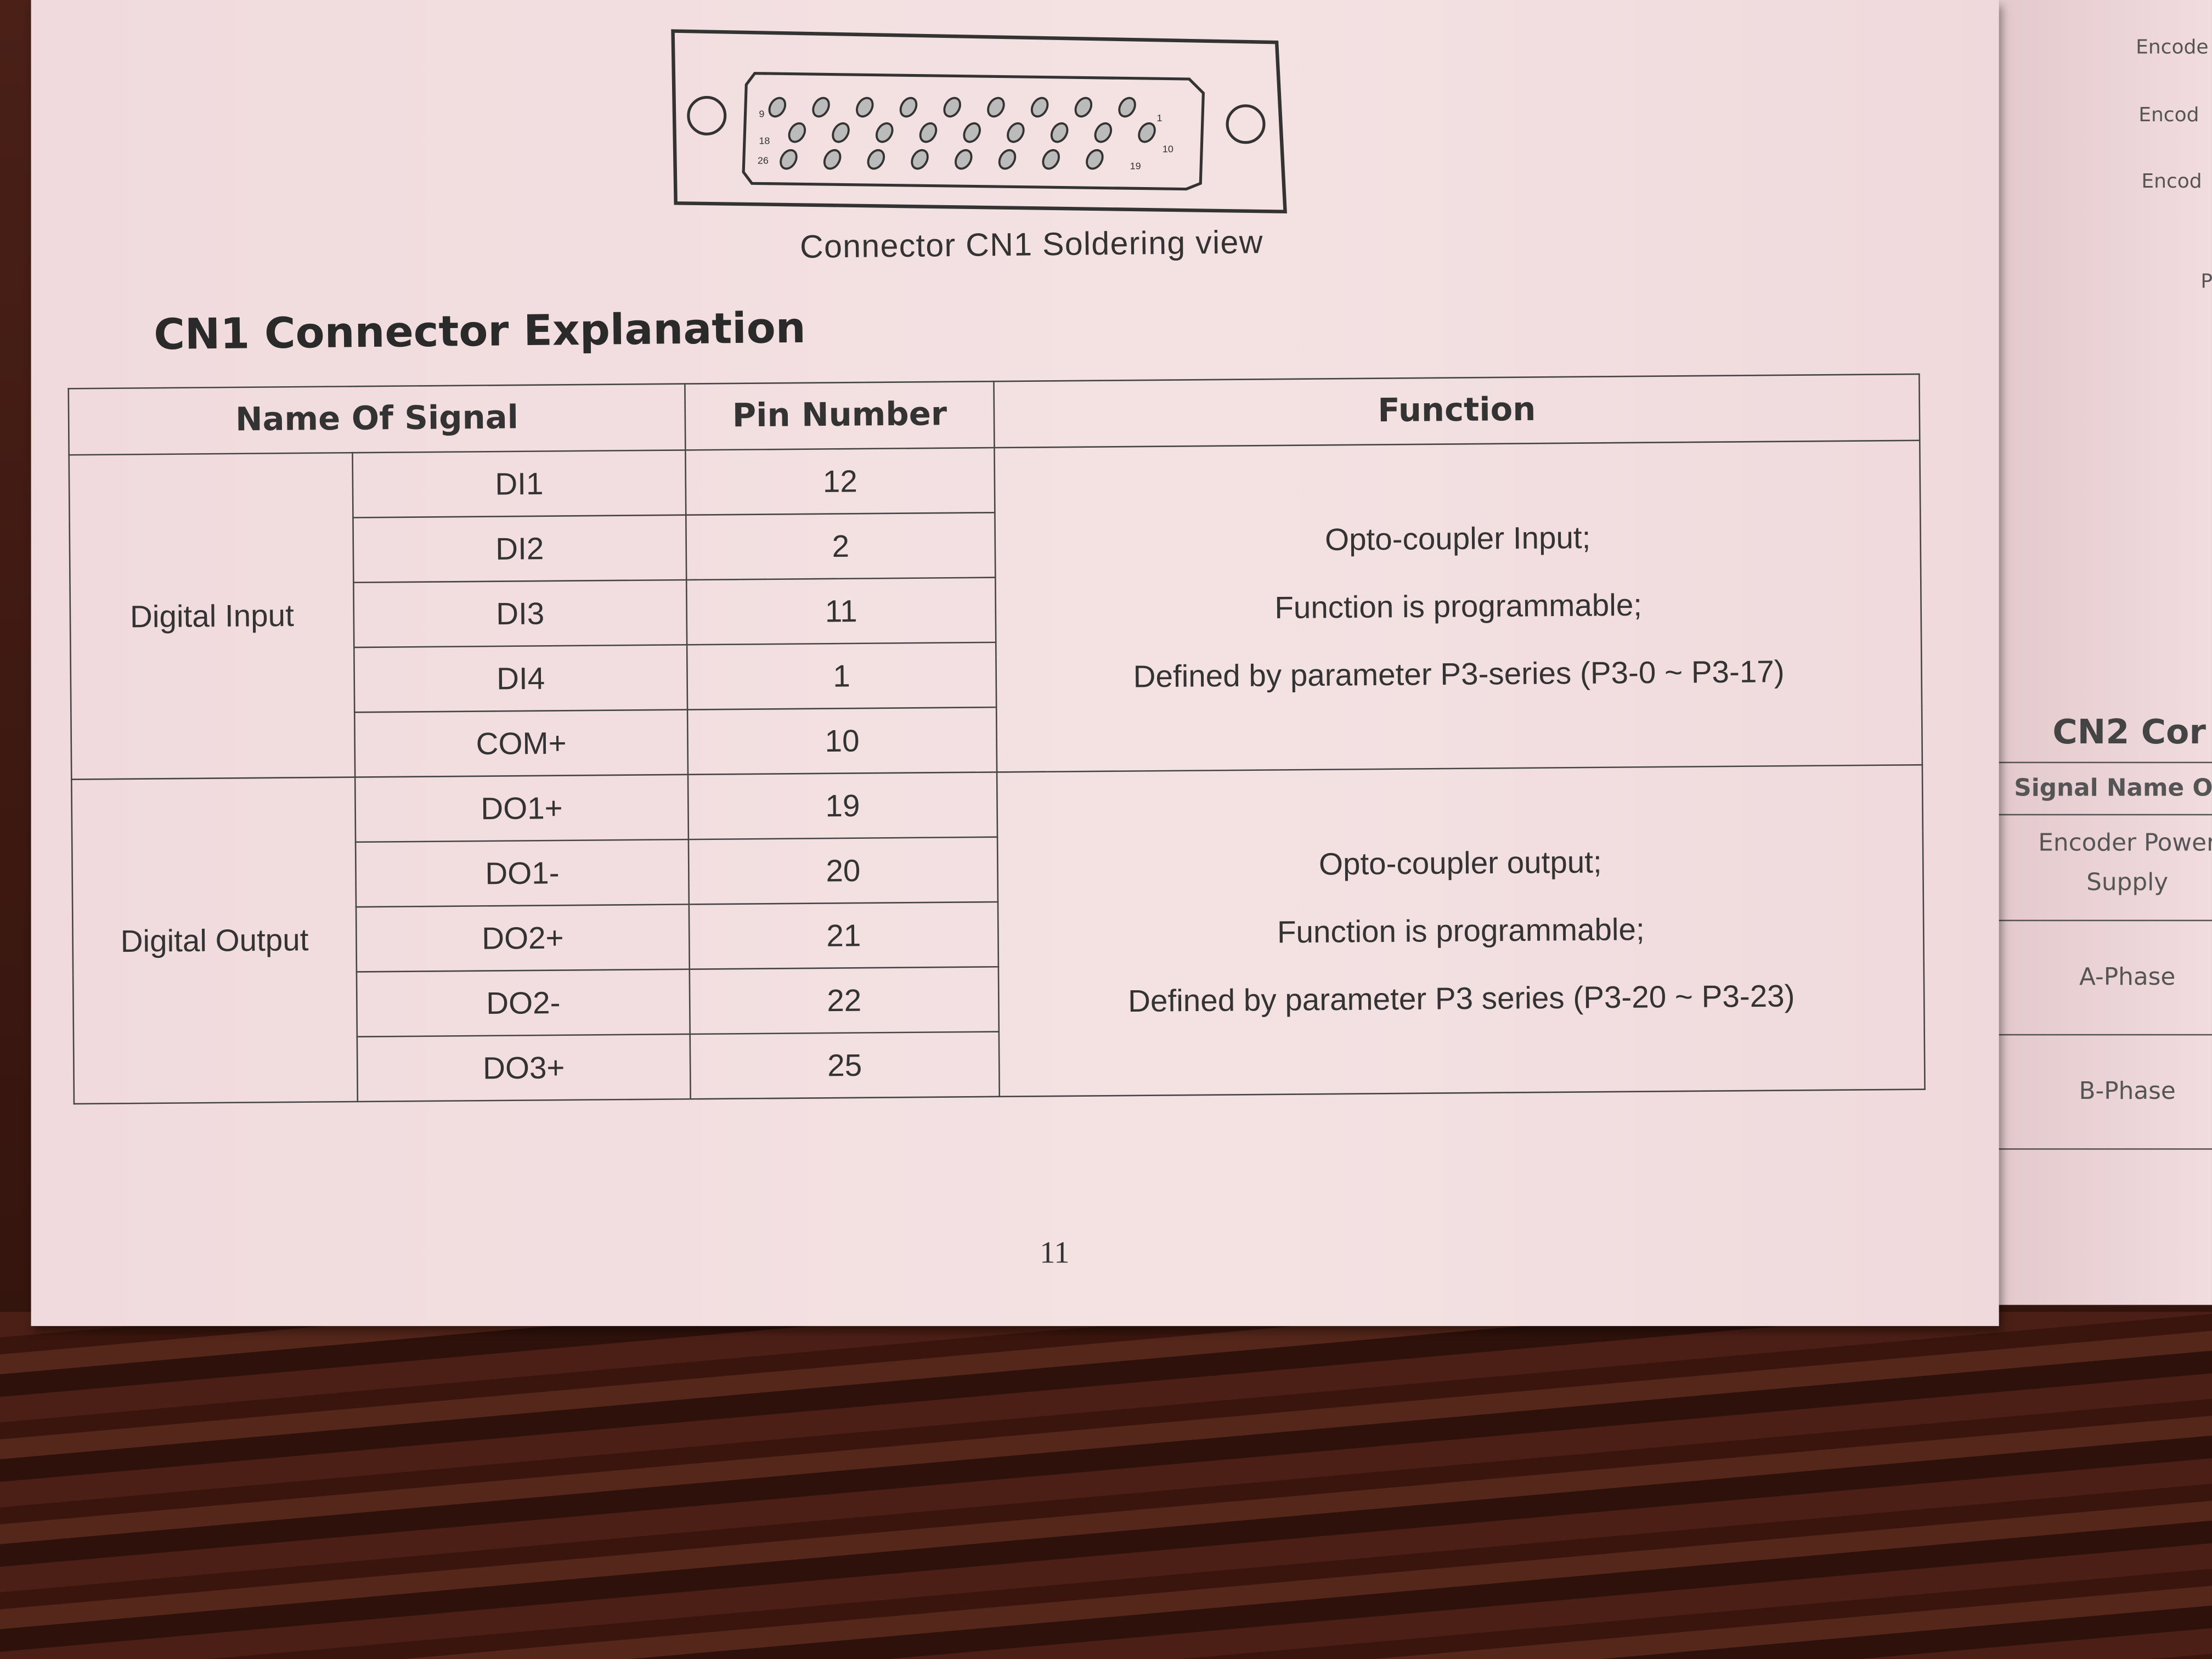 This screenshot has width=2212, height=1659. Describe the element at coordinates (522, 808) in the screenshot. I see `signal-cell: DO1+` at that location.